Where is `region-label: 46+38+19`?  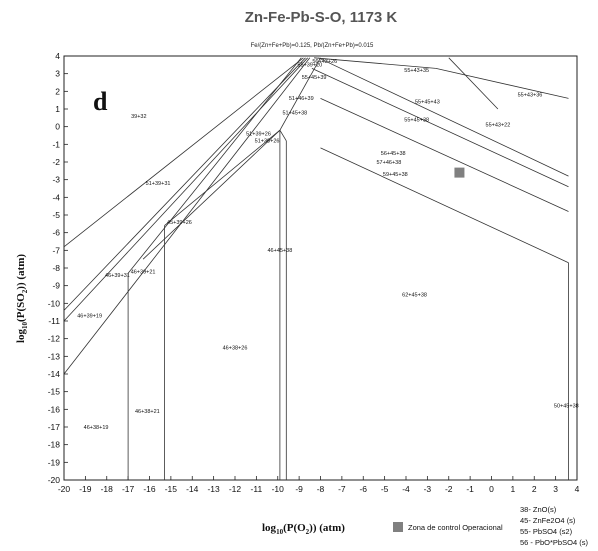
region-label: 46+38+19 is located at coordinates (96, 428).